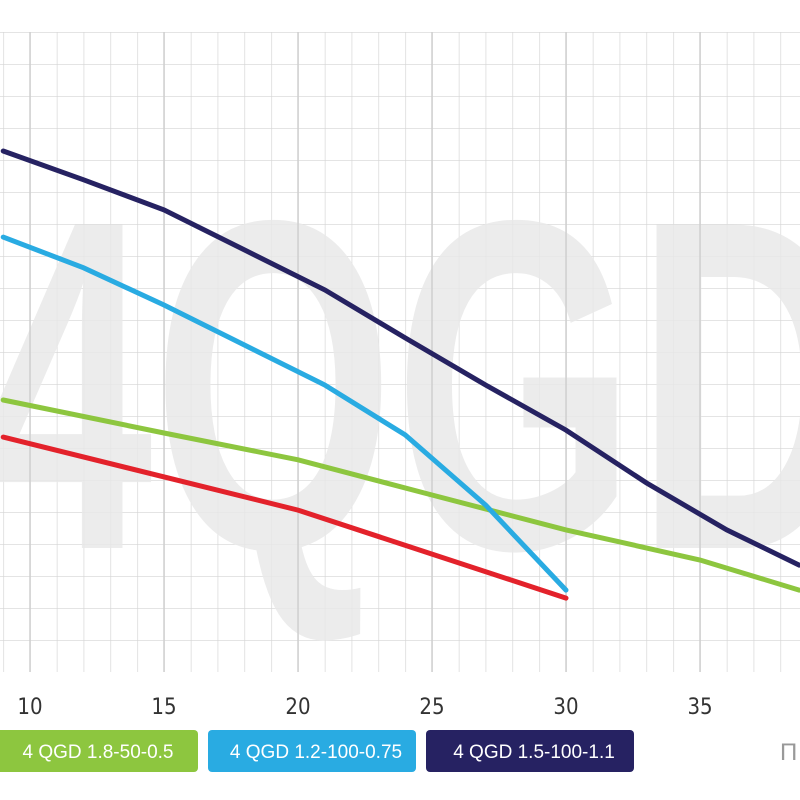 The width and height of the screenshot is (800, 800). I want to click on x-tick-label: 35, so click(699, 707).